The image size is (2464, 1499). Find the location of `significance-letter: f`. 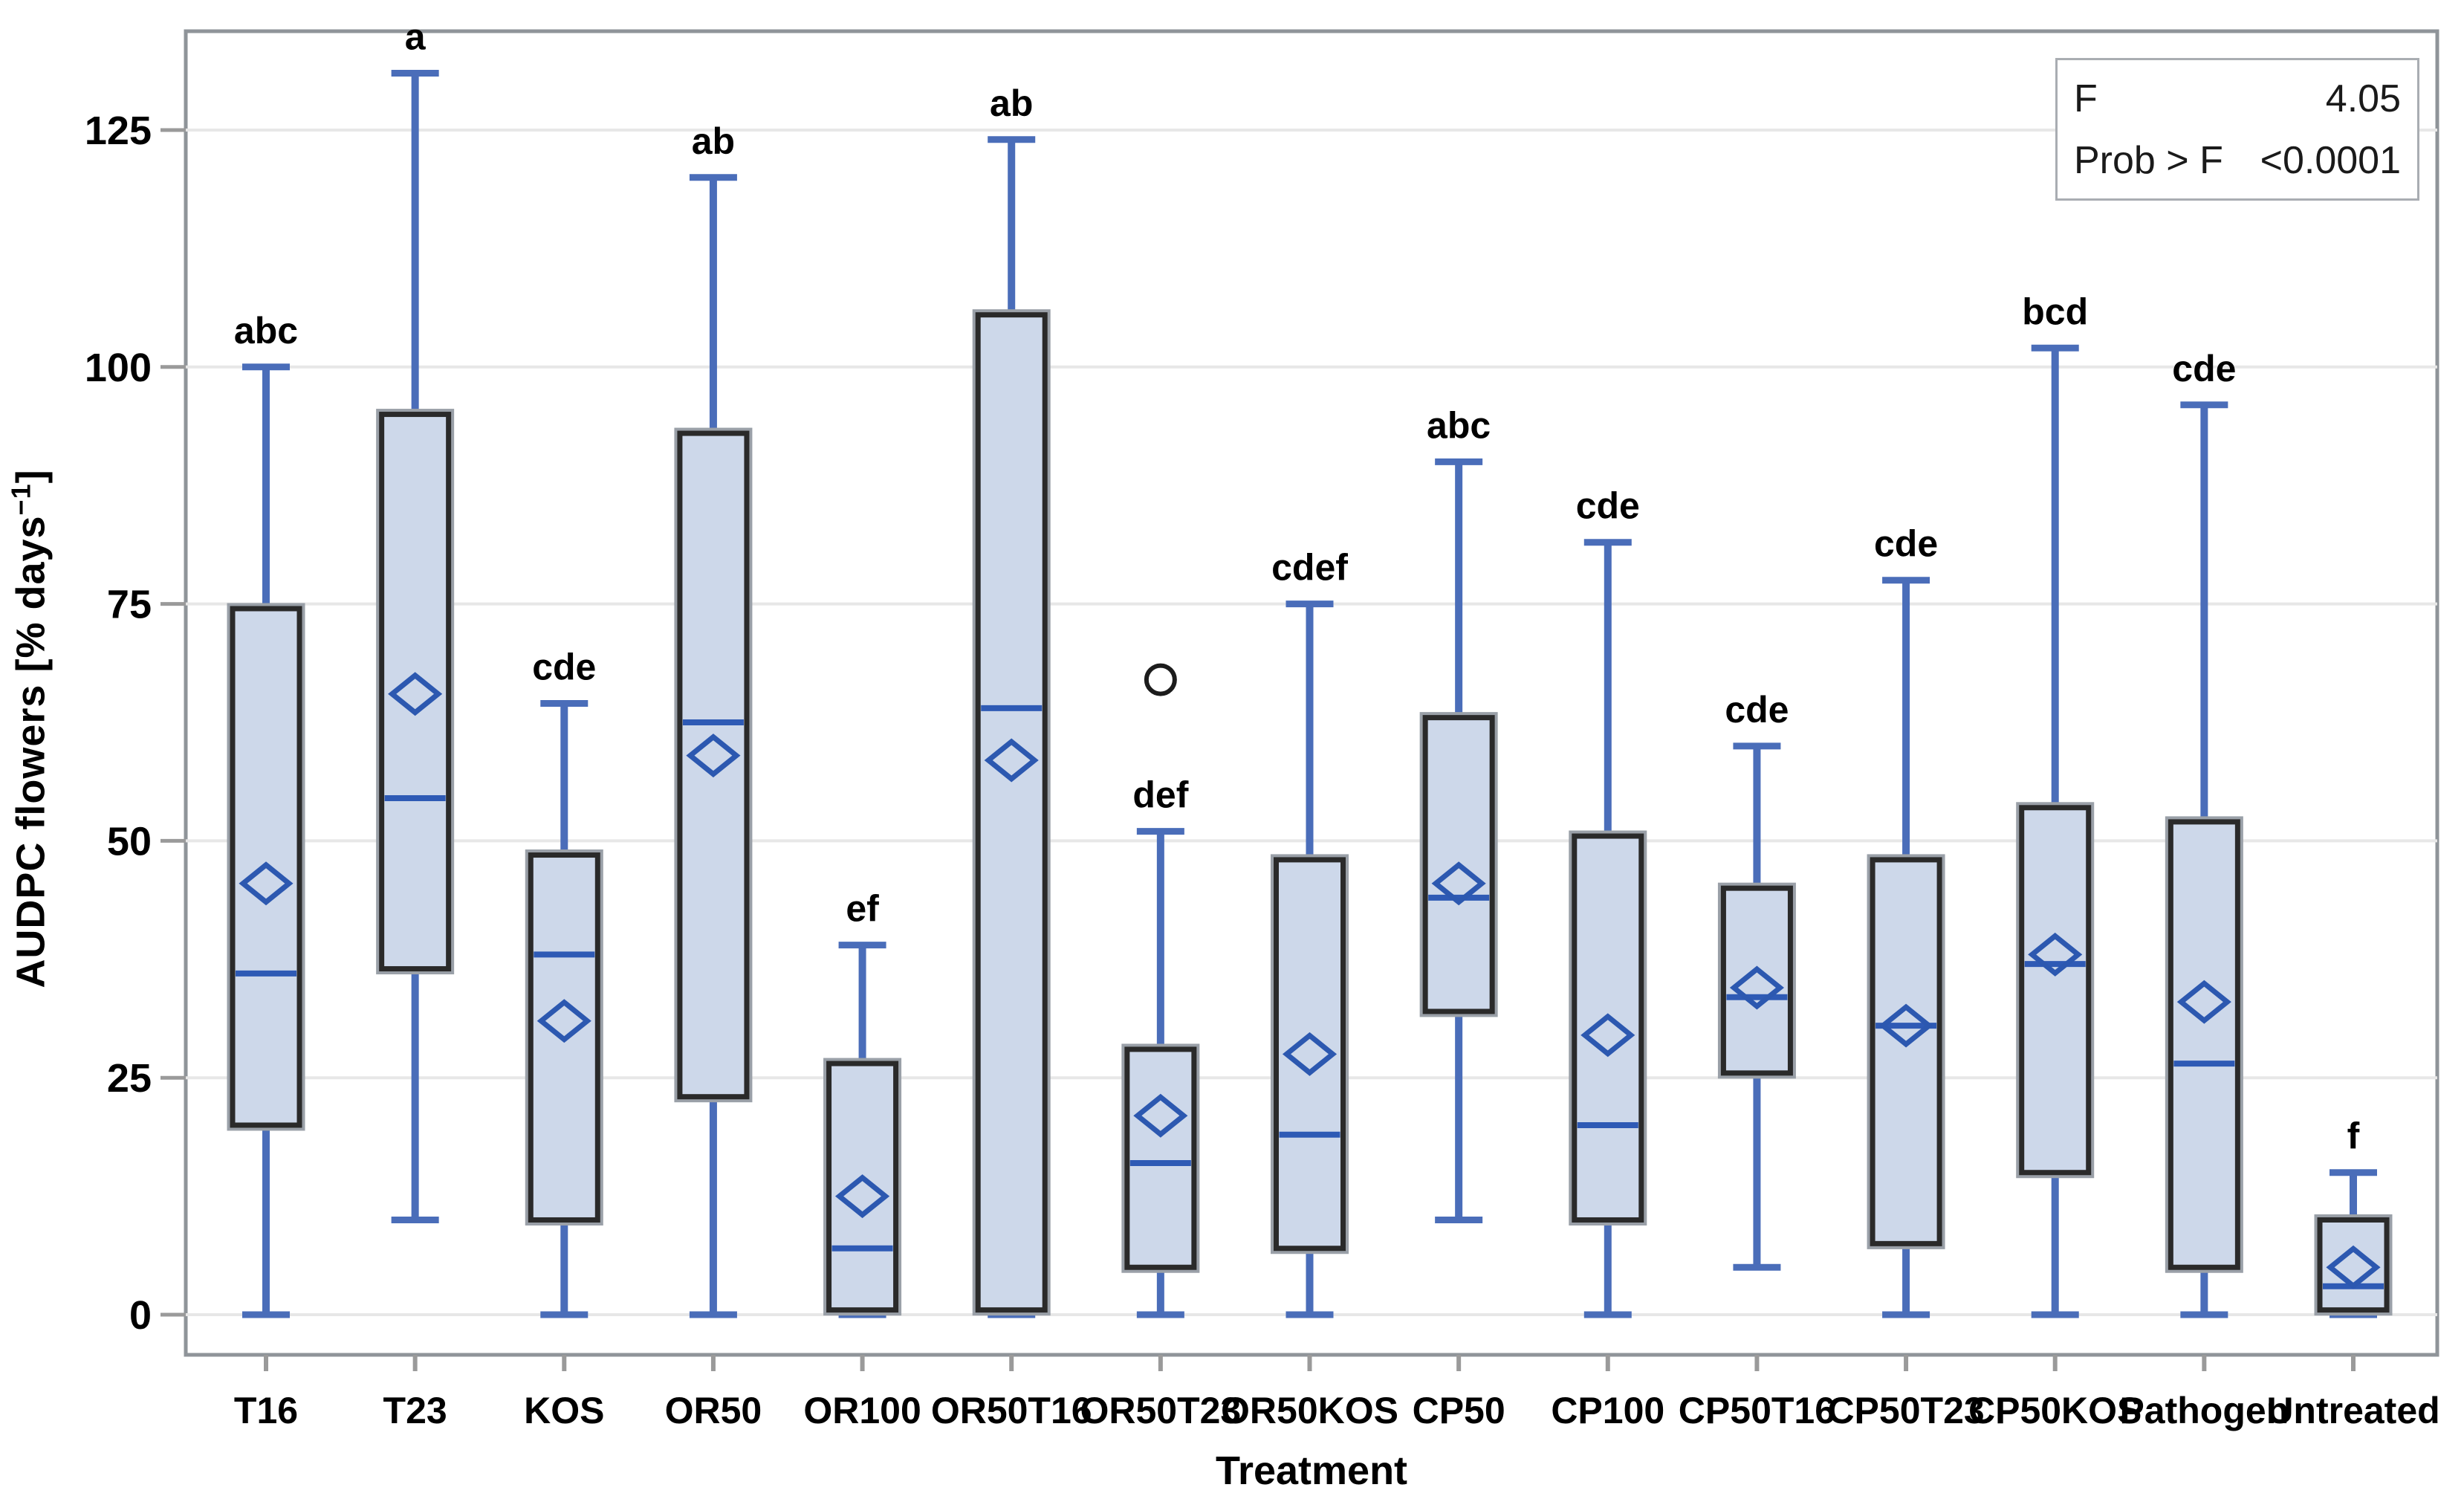

significance-letter: f is located at coordinates (2353, 1136).